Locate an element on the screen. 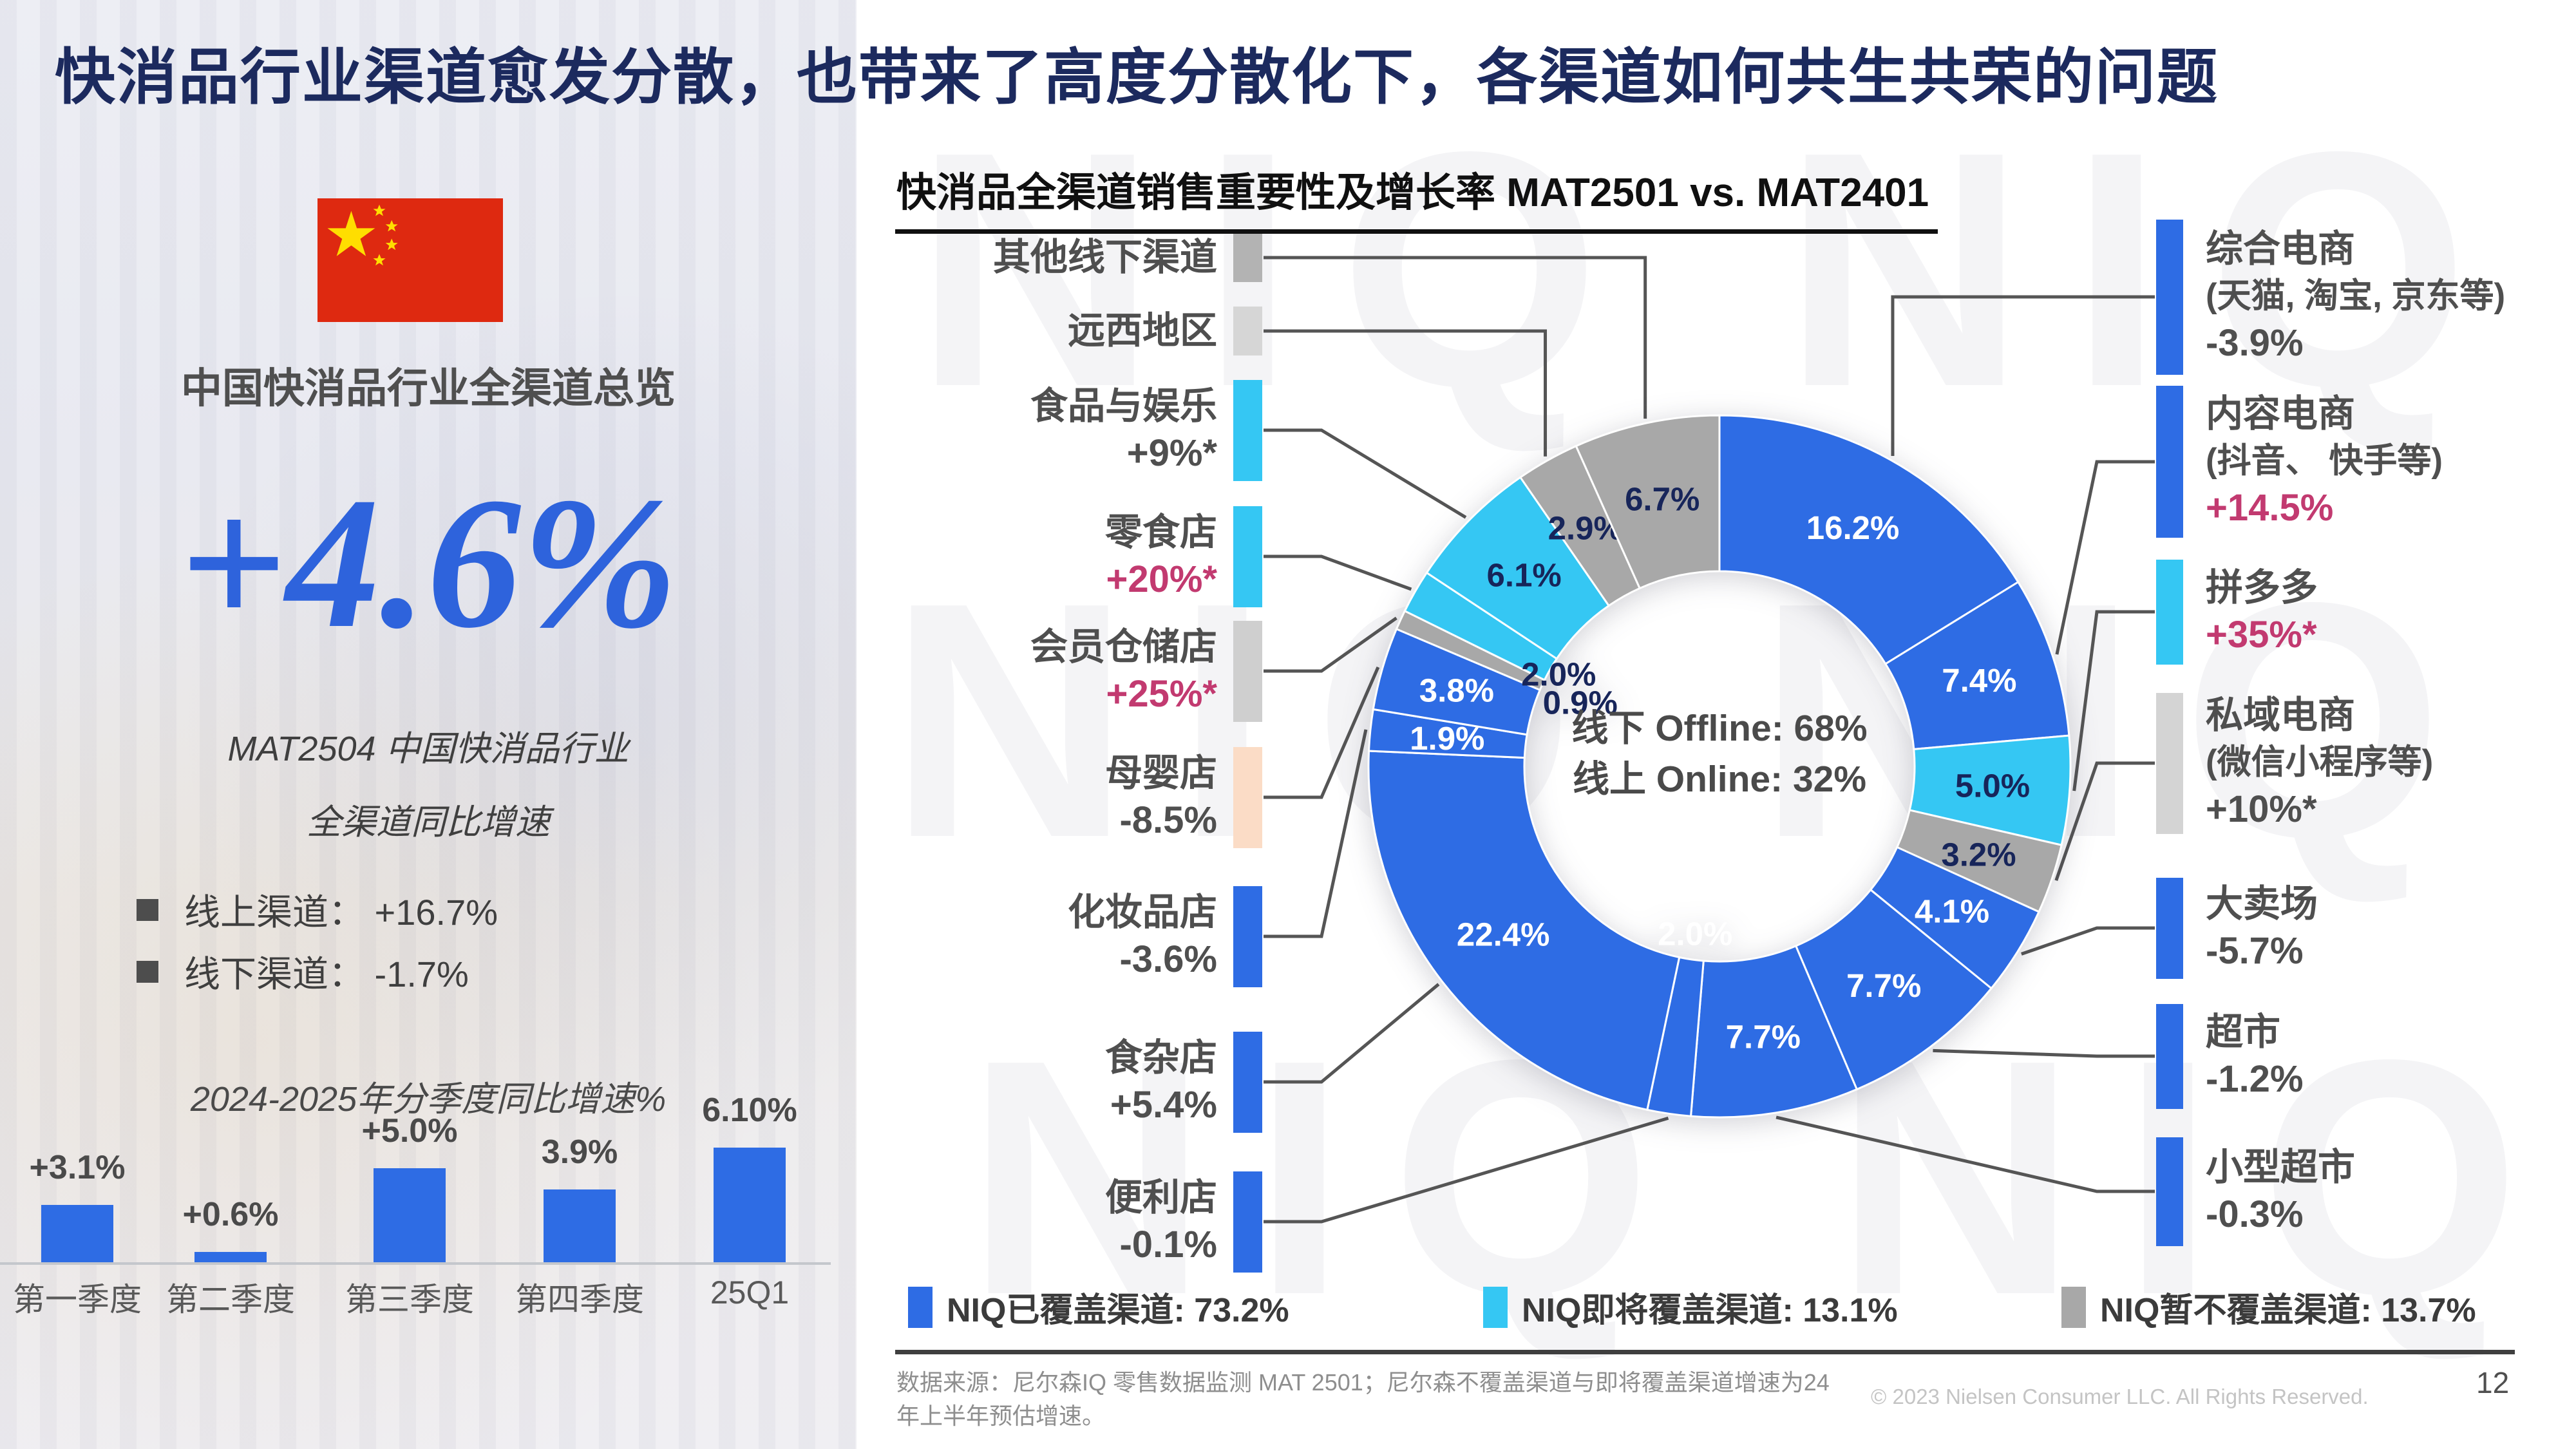  donut-slice-value-内容电商: 7.4% is located at coordinates (1979, 681).